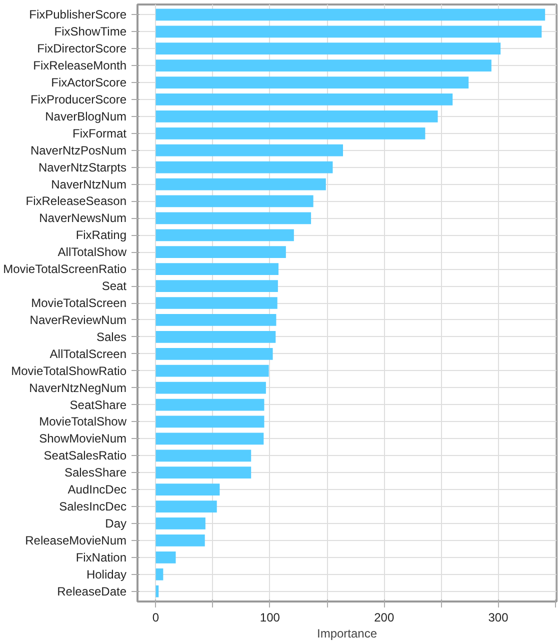  What do you see at coordinates (115, 286) in the screenshot?
I see `y-tick-label: Seat` at bounding box center [115, 286].